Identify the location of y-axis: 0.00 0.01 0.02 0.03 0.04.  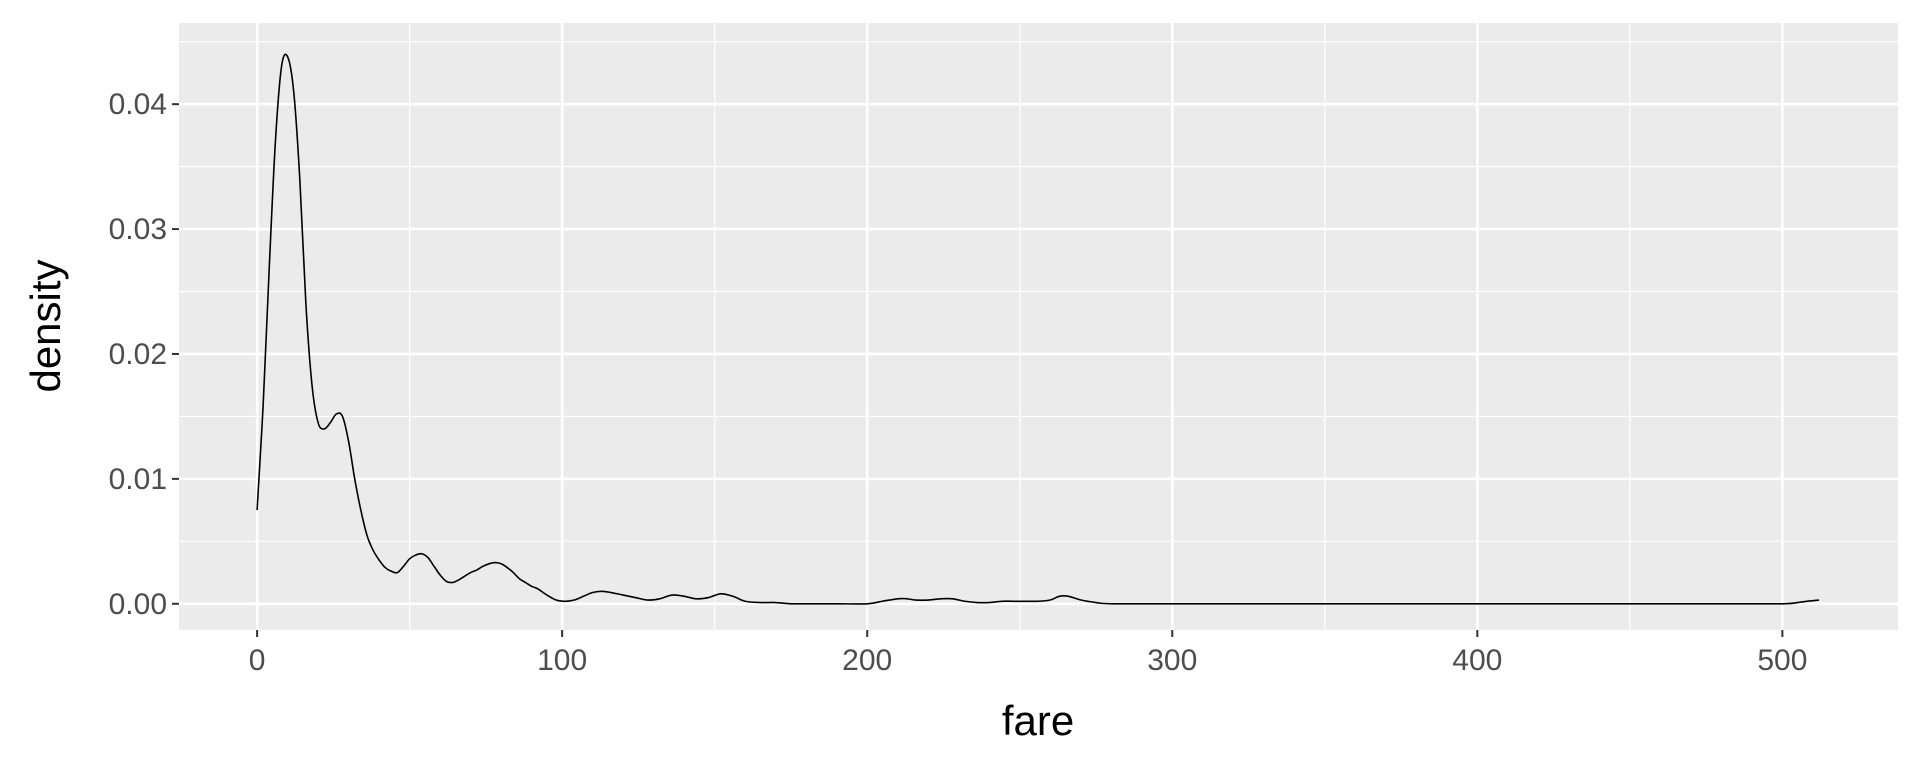
(144, 354).